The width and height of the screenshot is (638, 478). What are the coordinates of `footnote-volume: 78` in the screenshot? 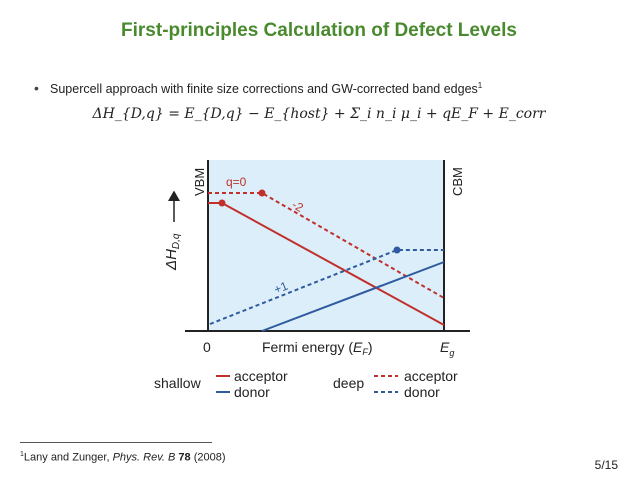 It's located at (184, 457).